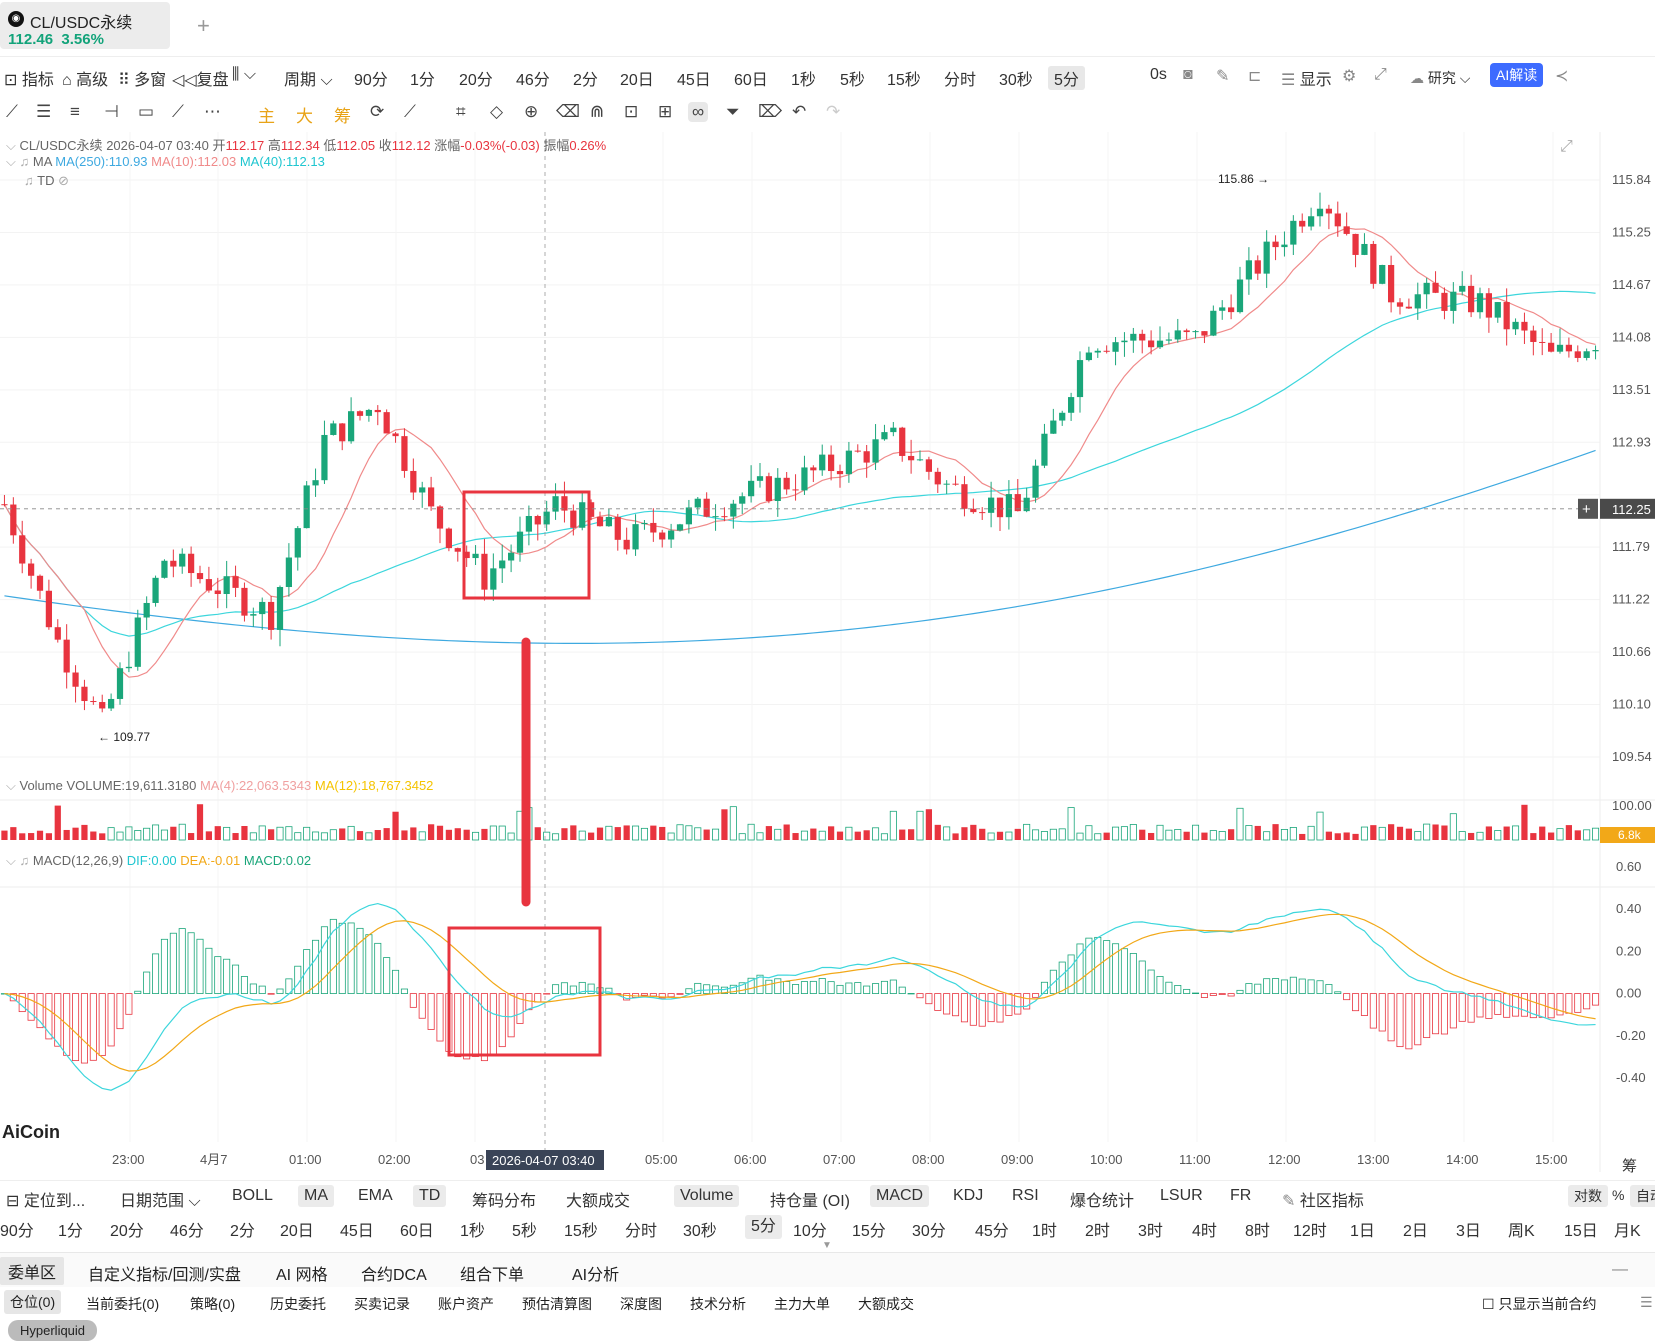 This screenshot has height=1343, width=1655. Describe the element at coordinates (146, 111) in the screenshot. I see `rectangle-icon: ▭` at that location.